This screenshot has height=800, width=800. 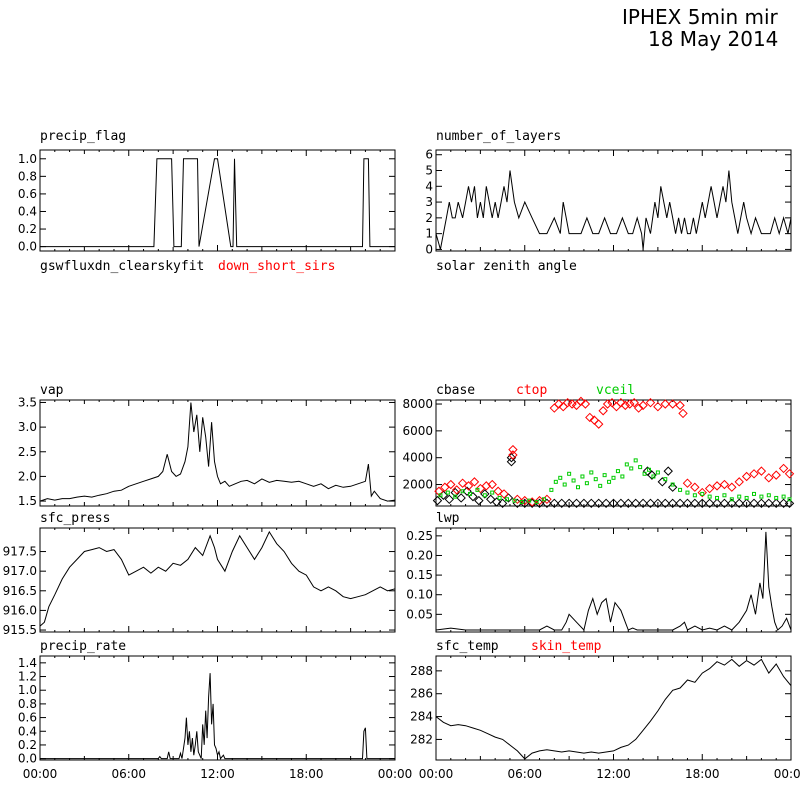 What do you see at coordinates (419, 575) in the screenshot?
I see `y-tick-label: 0.15` at bounding box center [419, 575].